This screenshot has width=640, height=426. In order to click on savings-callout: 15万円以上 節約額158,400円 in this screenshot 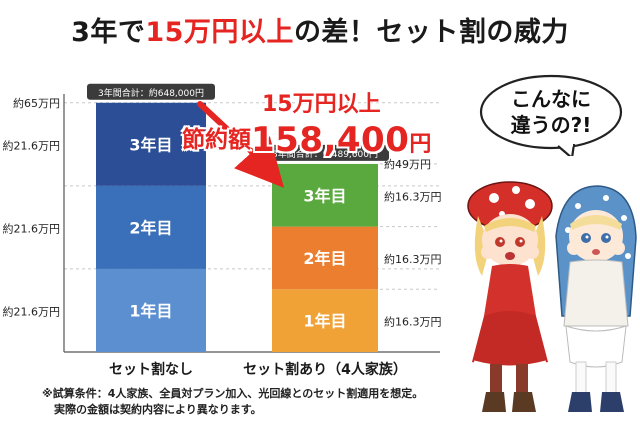, I will do `click(315, 131)`.